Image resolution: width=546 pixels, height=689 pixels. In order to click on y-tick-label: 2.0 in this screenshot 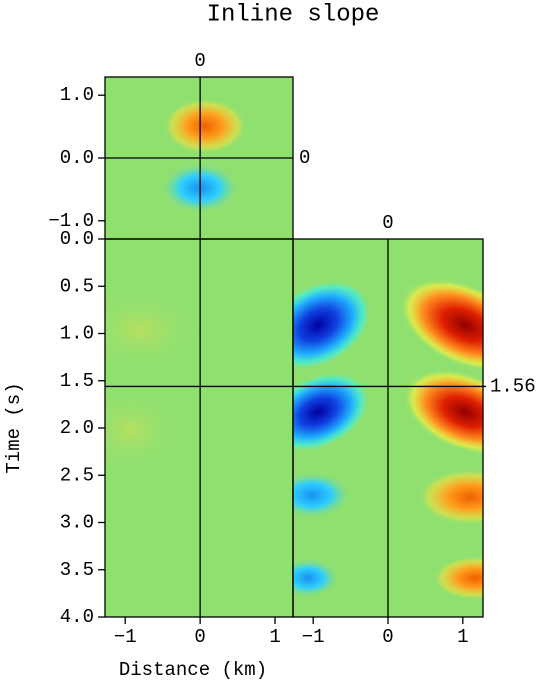, I will do `click(77, 428)`.